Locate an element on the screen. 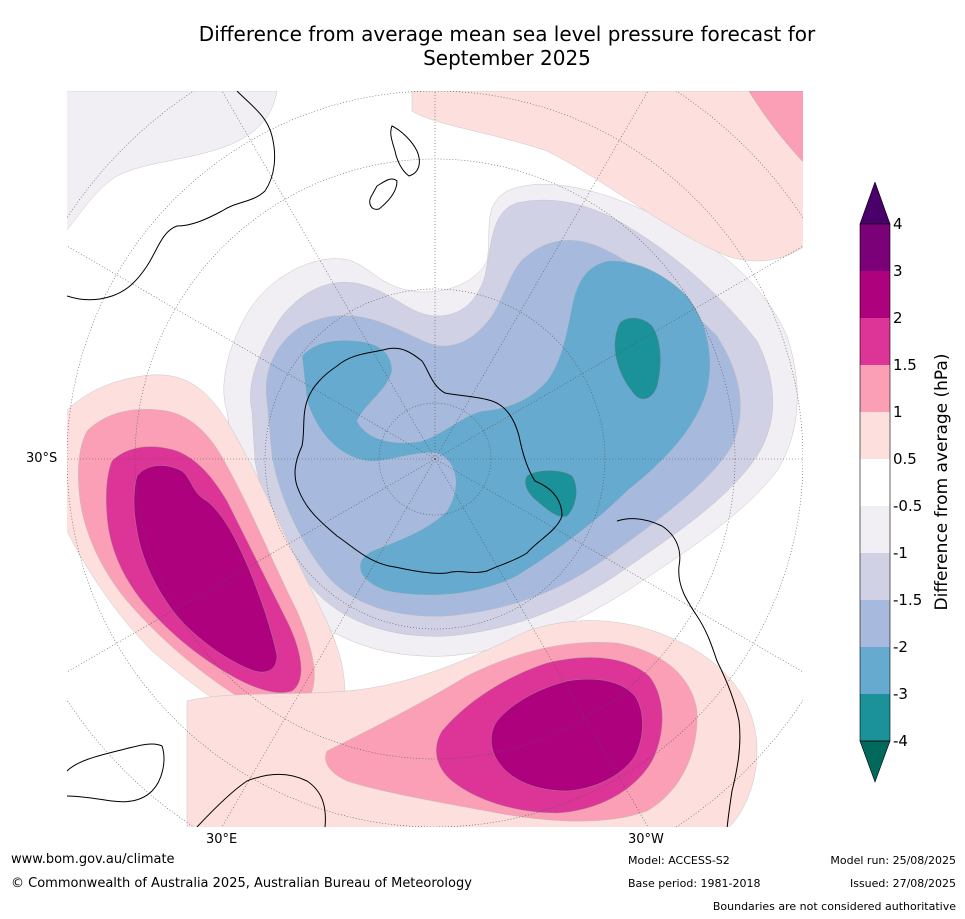  colorbar-1-1.5 is located at coordinates (875, 388).